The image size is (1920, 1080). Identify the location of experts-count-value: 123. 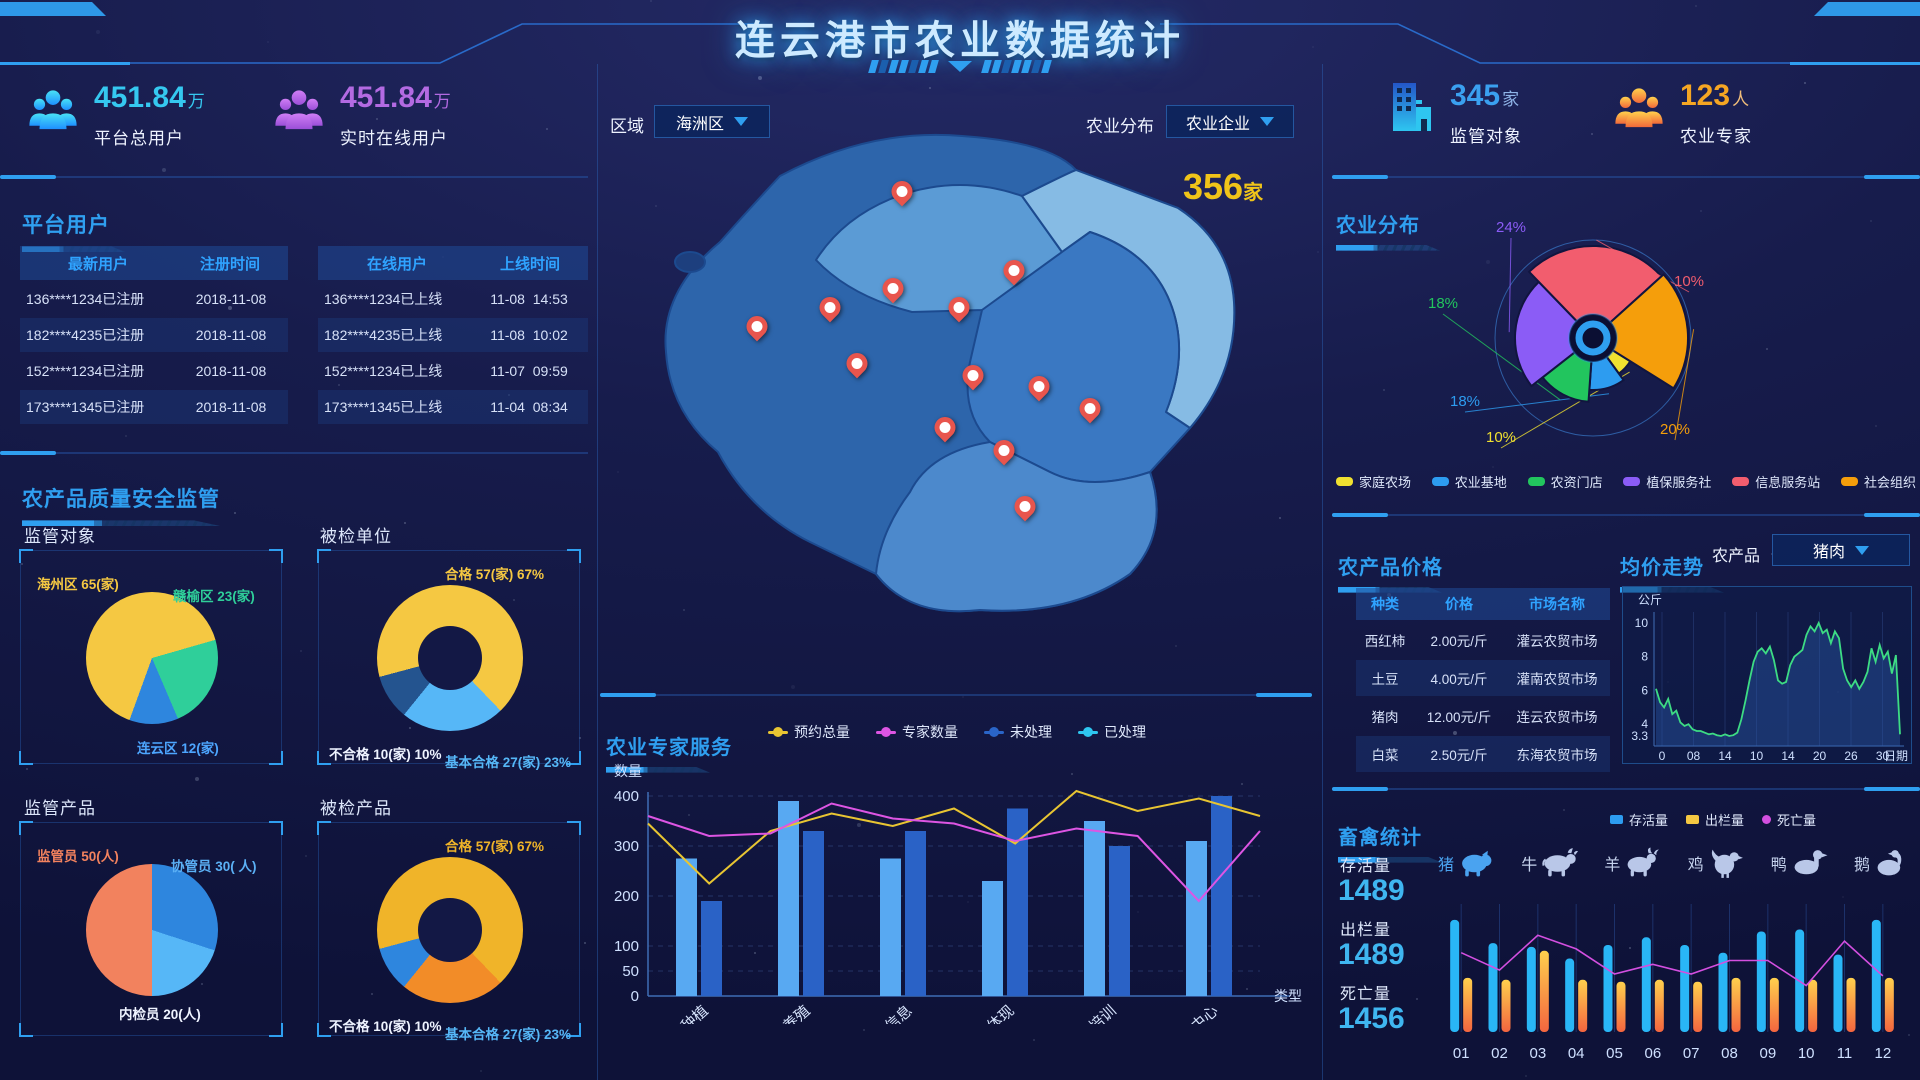
(1705, 95).